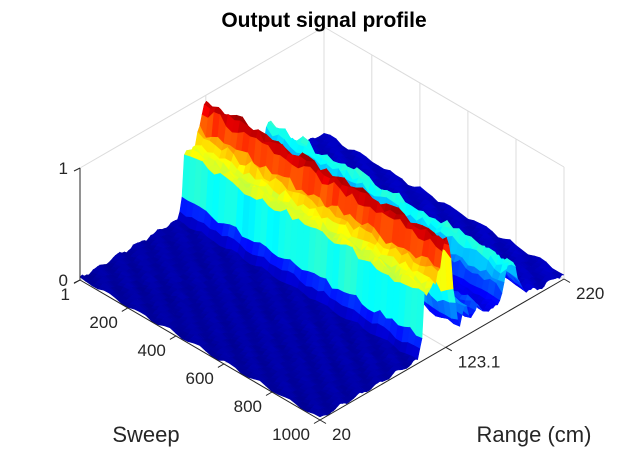 This screenshot has height=469, width=625. What do you see at coordinates (341, 434) in the screenshot?
I see `y-tick-label: 20` at bounding box center [341, 434].